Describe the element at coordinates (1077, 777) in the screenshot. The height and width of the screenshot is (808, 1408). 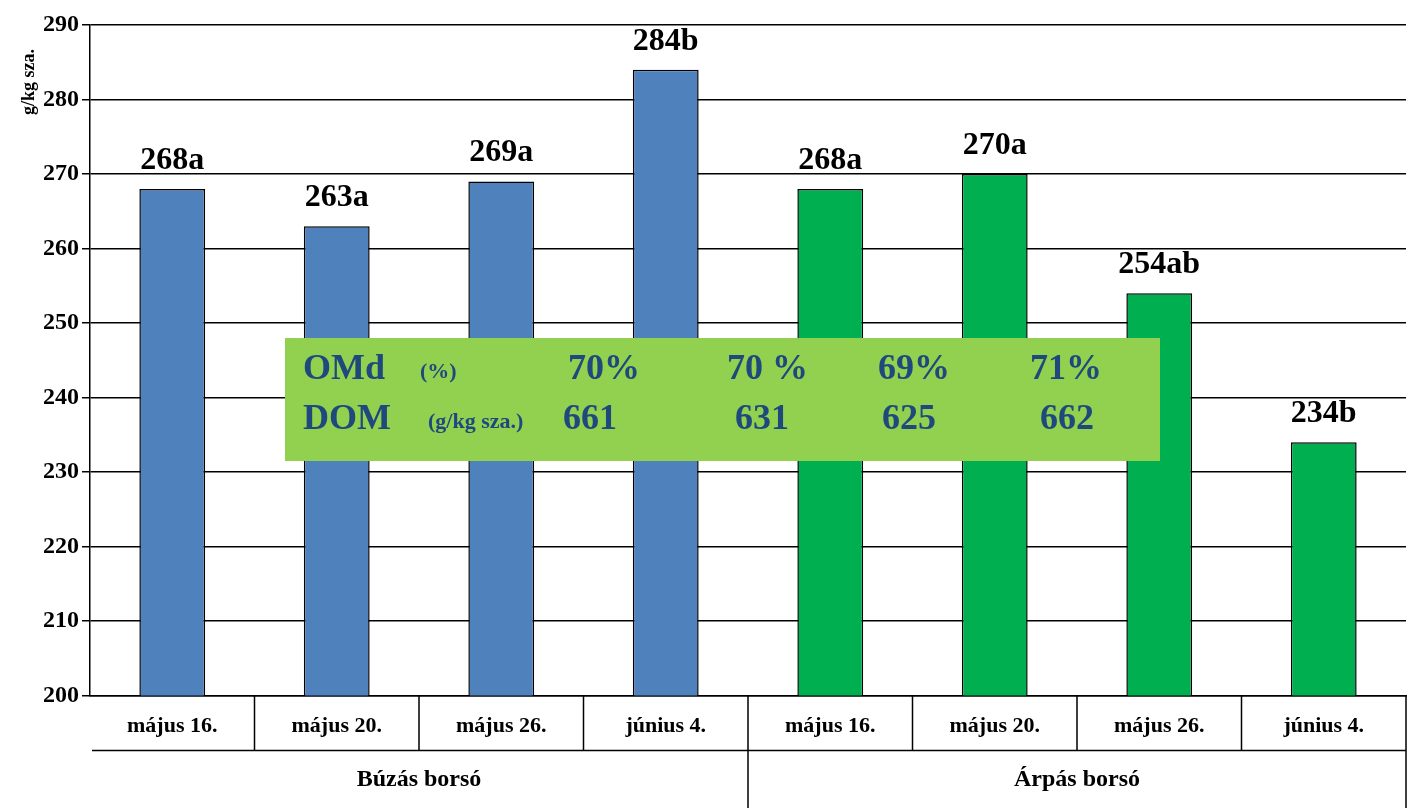
I see `text: Árpás borsó` at that location.